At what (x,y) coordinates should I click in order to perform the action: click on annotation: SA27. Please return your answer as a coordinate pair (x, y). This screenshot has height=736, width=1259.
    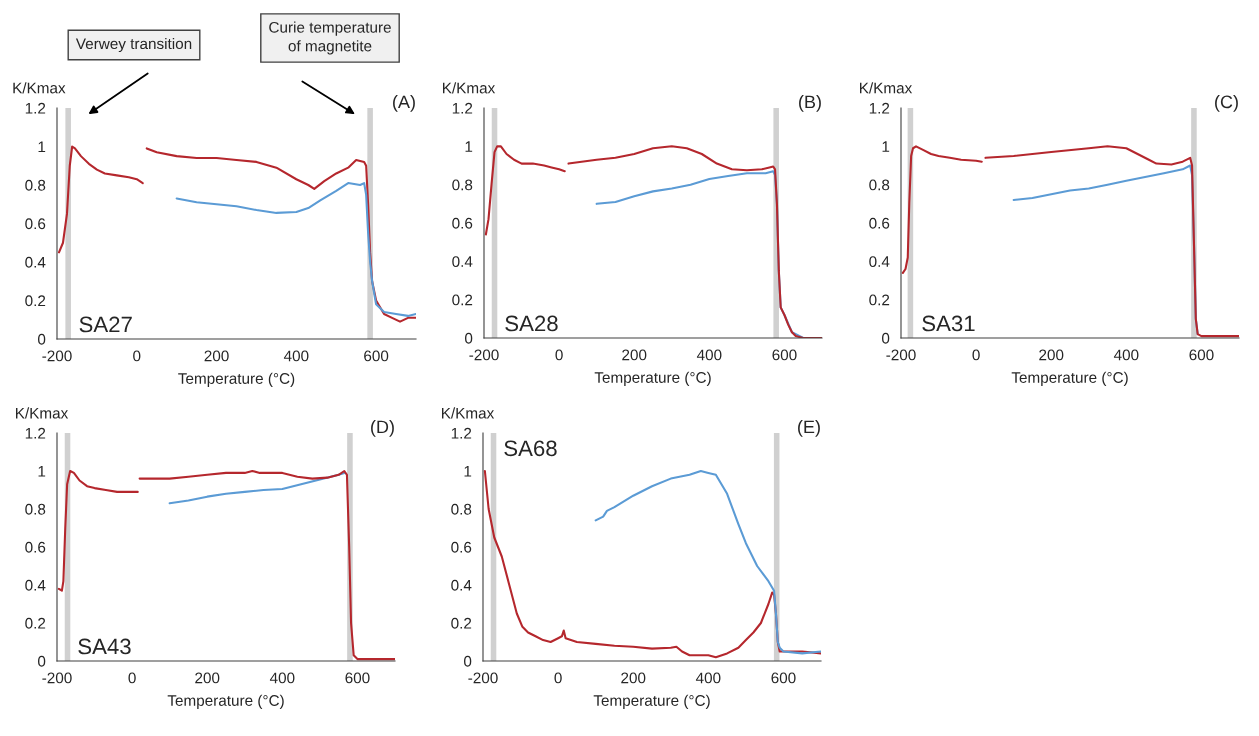
    Looking at the image, I should click on (105, 324).